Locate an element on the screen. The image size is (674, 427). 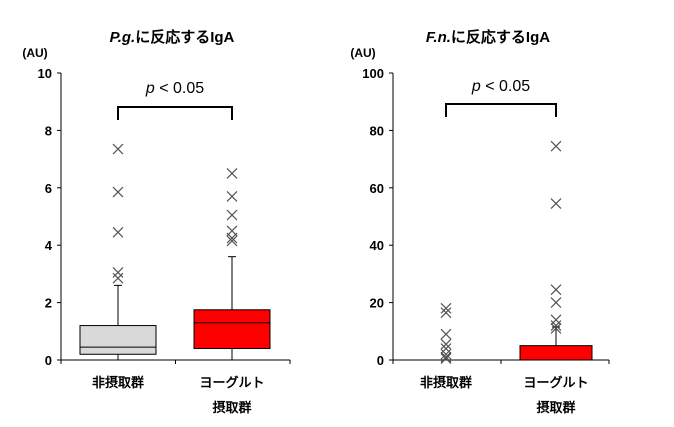
y-tick-label: 4 is located at coordinates (49, 245).